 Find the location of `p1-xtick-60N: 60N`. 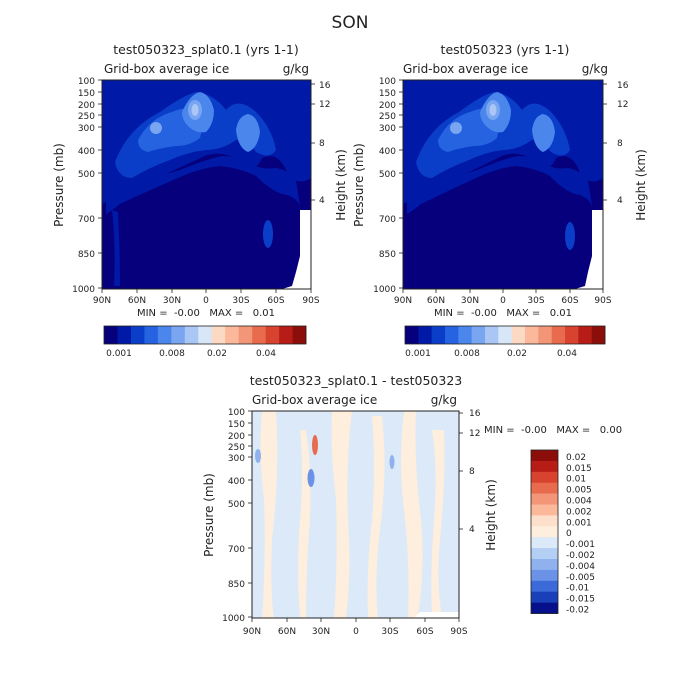

p1-xtick-60N: 60N is located at coordinates (137, 301).